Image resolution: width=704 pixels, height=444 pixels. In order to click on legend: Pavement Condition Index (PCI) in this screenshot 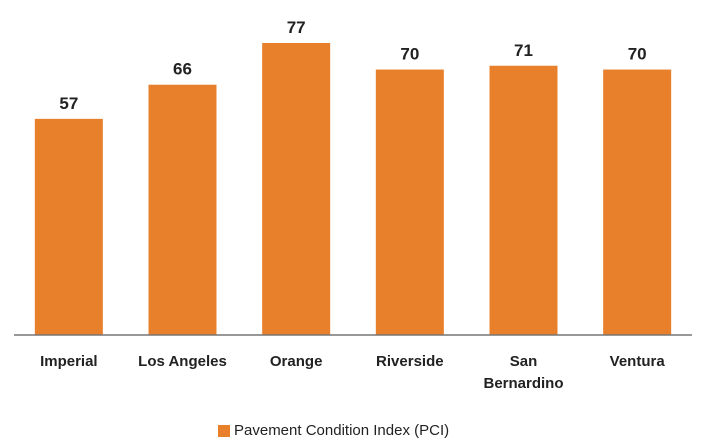, I will do `click(333, 430)`.